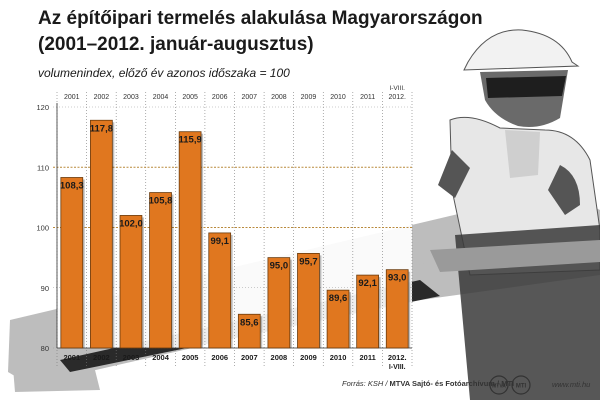  What do you see at coordinates (397, 357) in the screenshot?
I see `x-tick-label-bottom: 2012.` at bounding box center [397, 357].